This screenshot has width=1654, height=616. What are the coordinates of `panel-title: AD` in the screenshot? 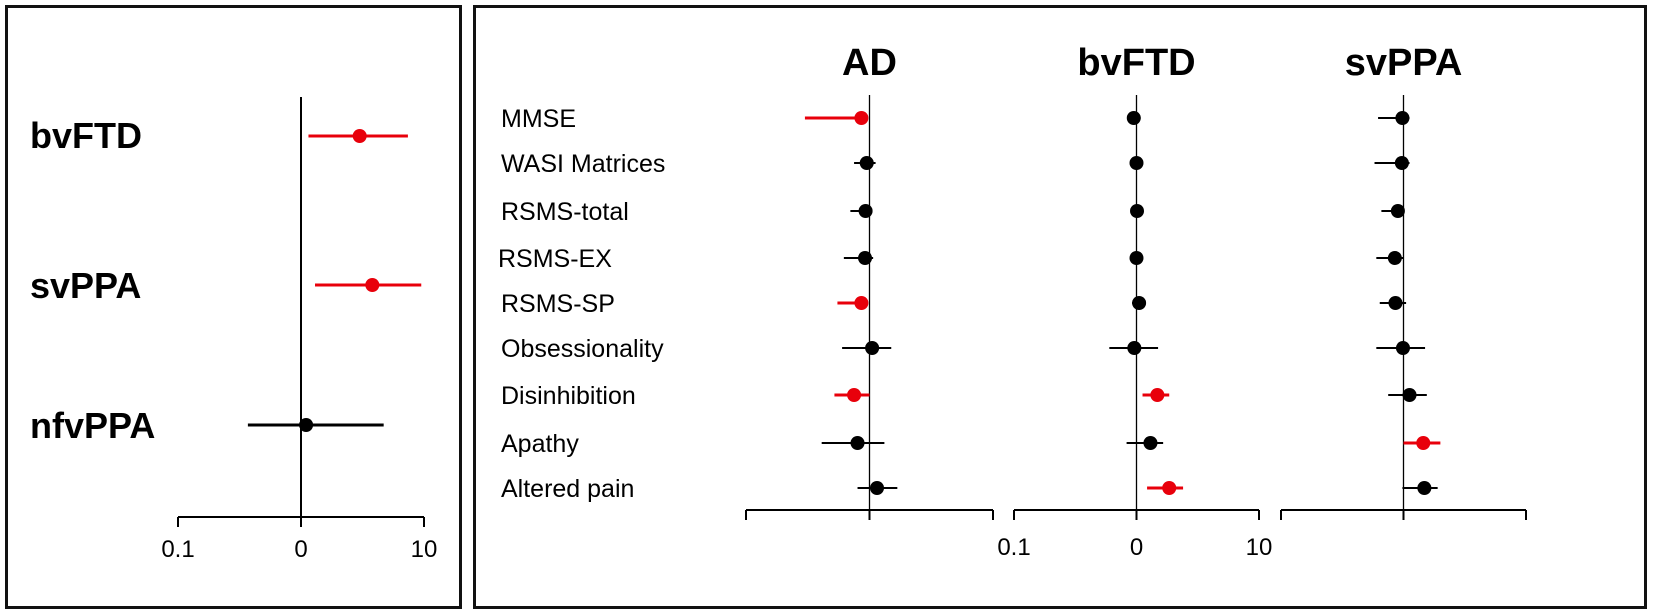 It's located at (869, 63).